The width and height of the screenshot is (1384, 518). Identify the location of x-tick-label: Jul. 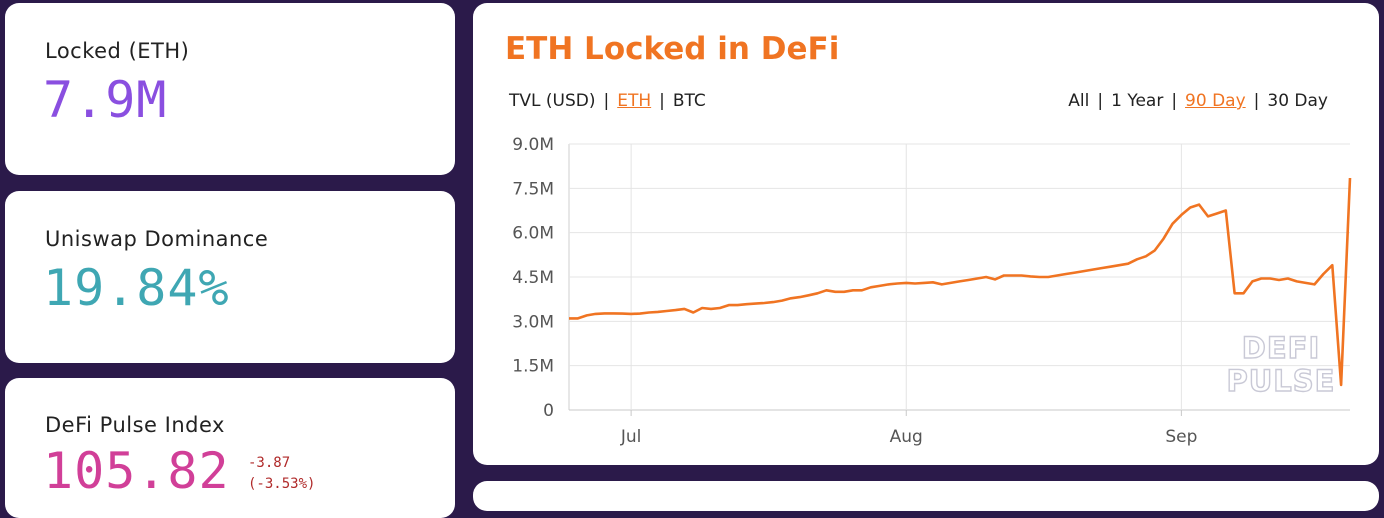
(631, 437).